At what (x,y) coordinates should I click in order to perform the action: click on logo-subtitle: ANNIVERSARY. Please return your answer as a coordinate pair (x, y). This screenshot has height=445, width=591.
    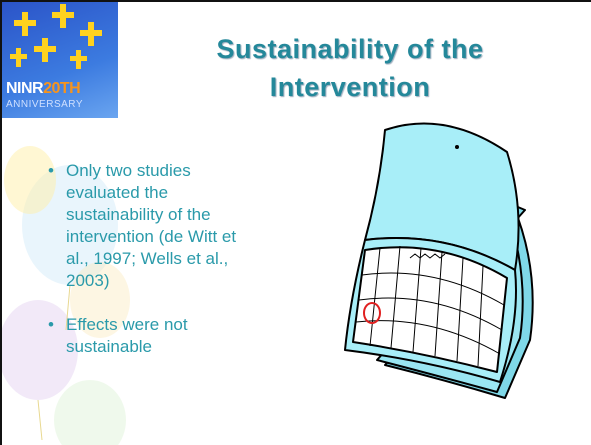
    Looking at the image, I should click on (45, 104).